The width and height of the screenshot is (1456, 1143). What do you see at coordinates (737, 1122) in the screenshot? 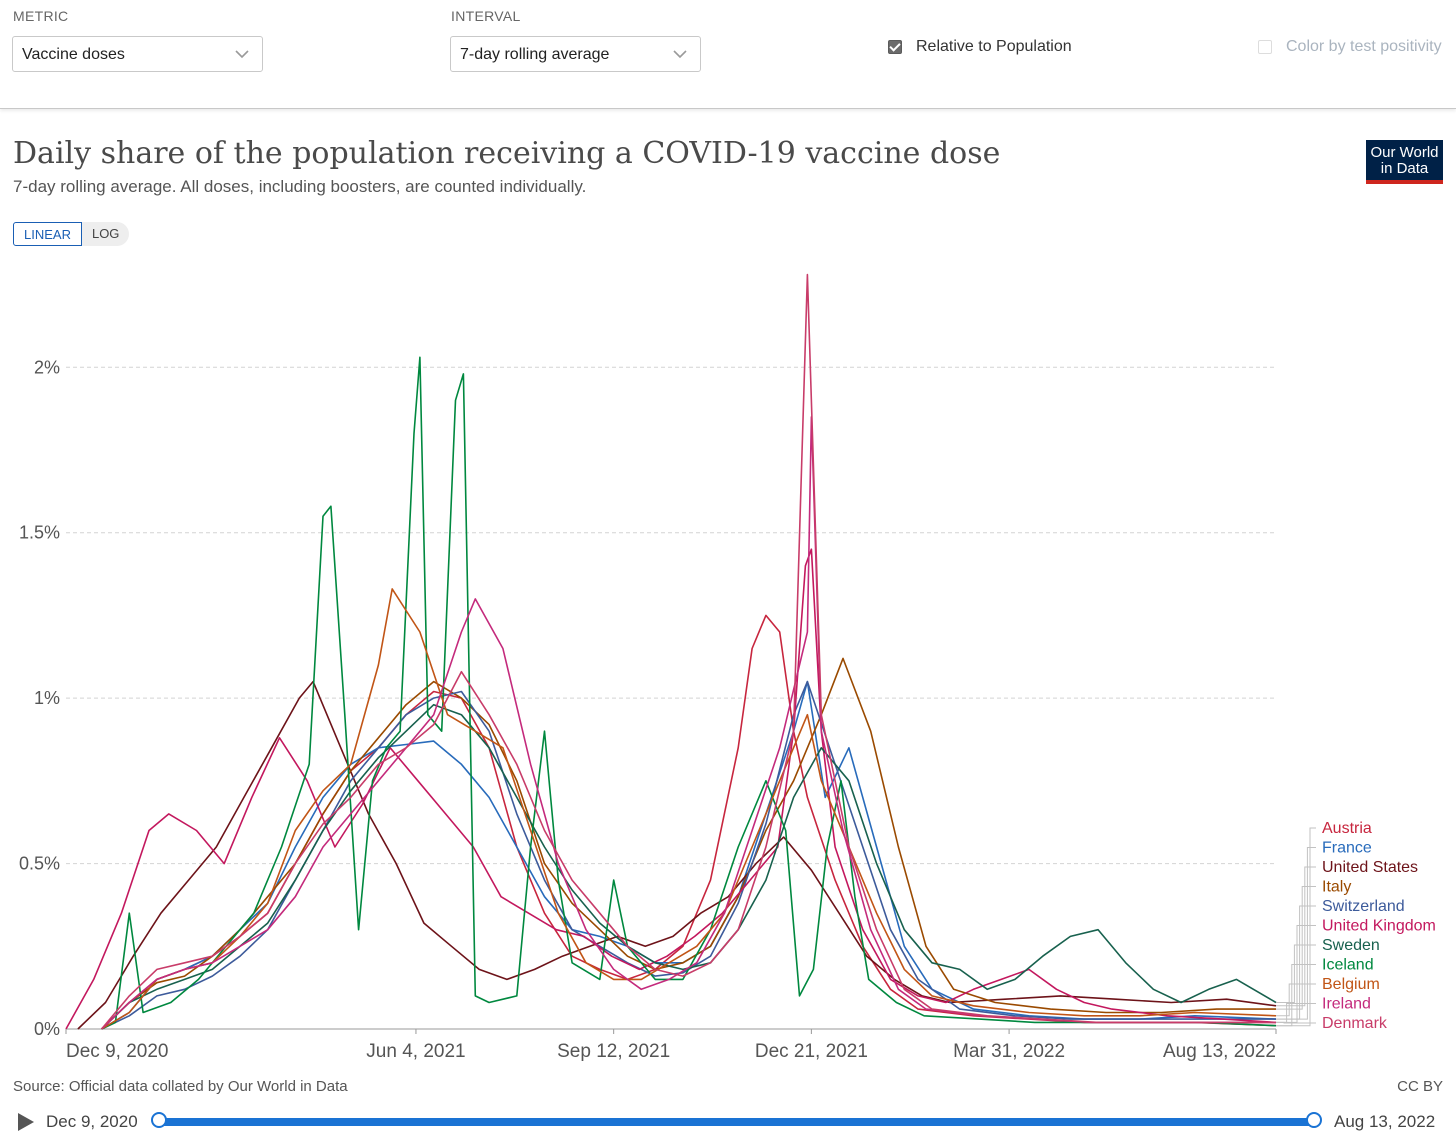
I see `timeline-track` at bounding box center [737, 1122].